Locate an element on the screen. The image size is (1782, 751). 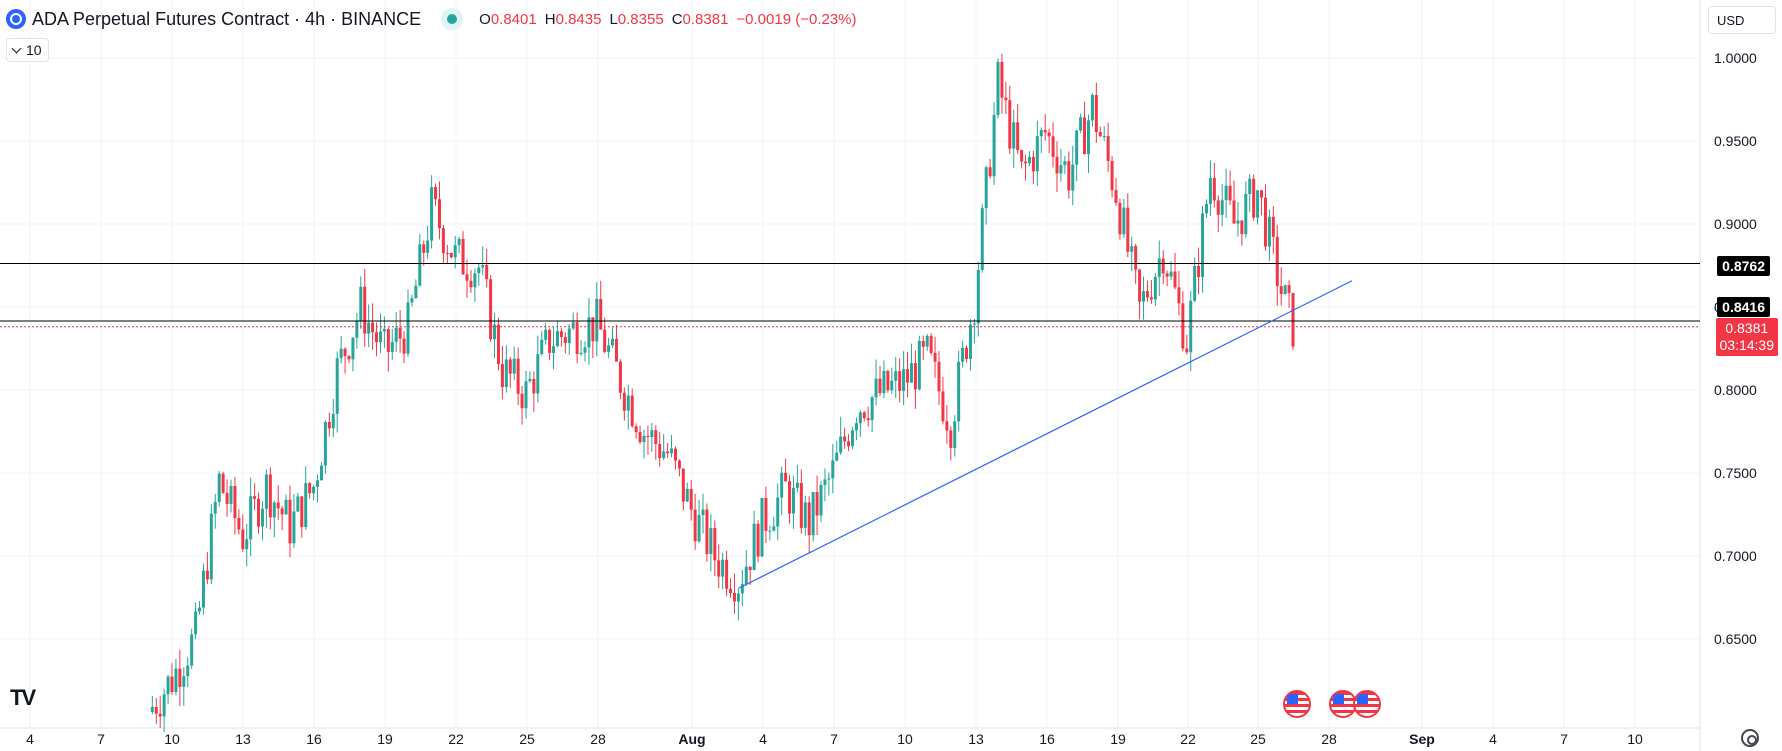
chevron-down-icon is located at coordinates (16, 48).